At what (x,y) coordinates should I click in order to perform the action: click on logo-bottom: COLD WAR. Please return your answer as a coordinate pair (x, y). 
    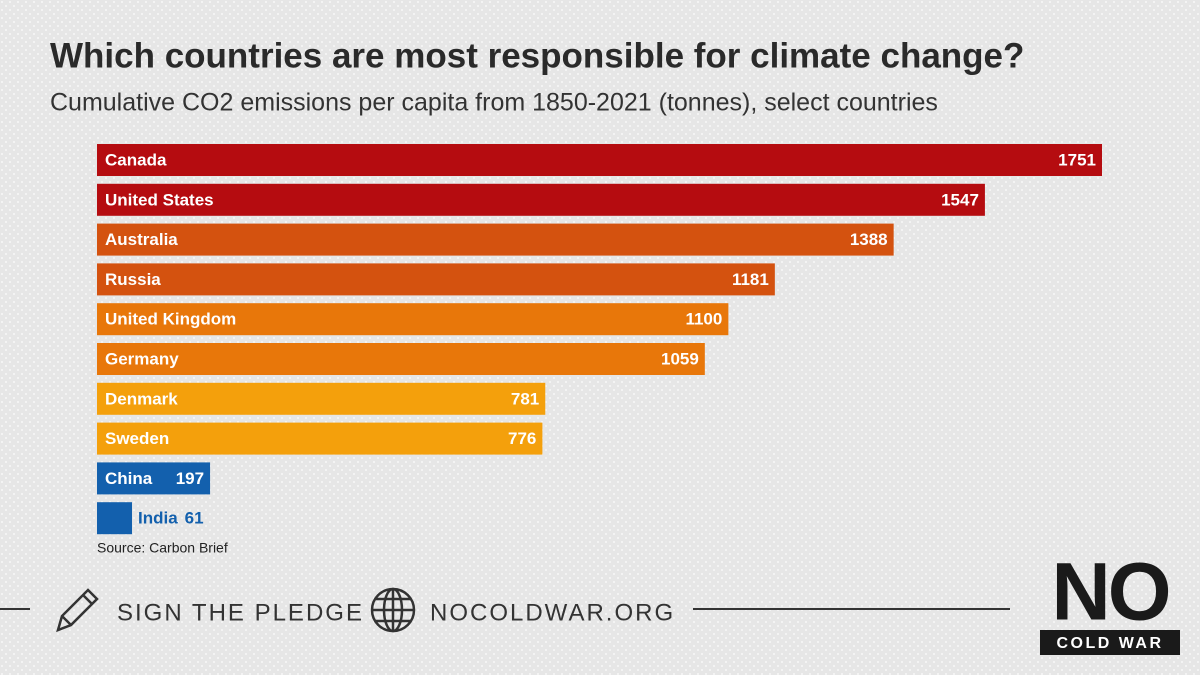
    Looking at the image, I should click on (1109, 643).